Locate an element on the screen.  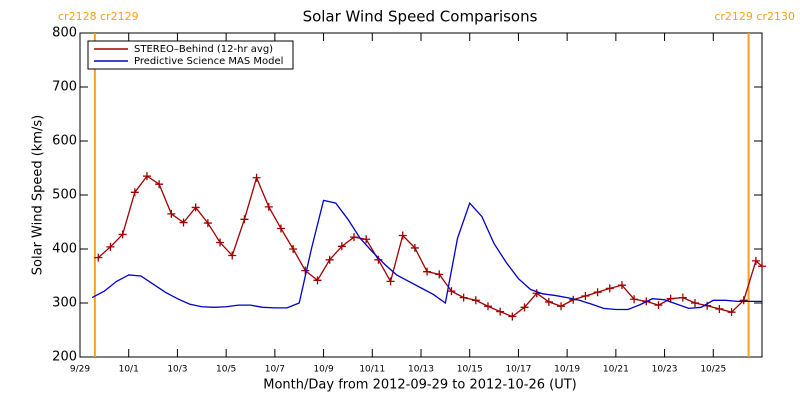
x-tick-label: 10/23 is located at coordinates (665, 370).